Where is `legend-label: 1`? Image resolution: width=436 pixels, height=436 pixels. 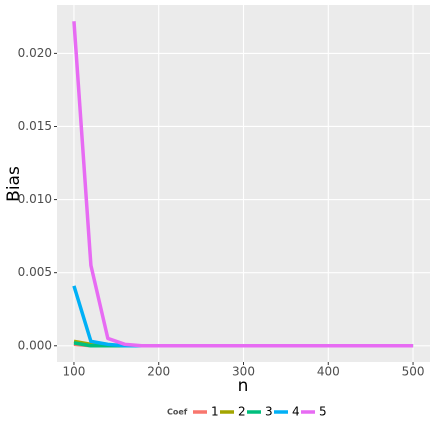
legend-label: 1 is located at coordinates (215, 412).